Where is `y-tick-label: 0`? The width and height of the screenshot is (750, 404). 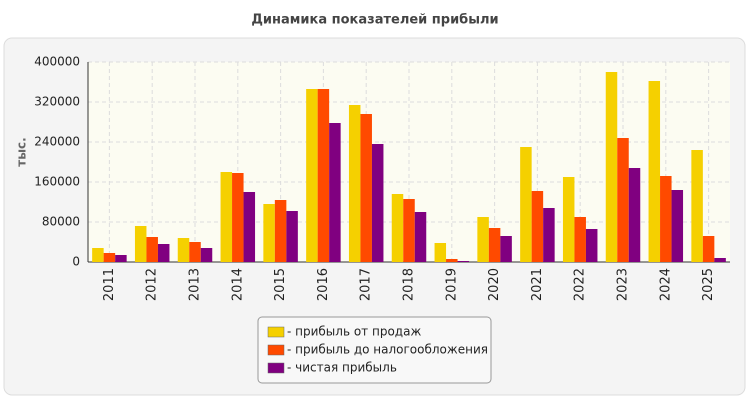
y-tick-label: 0 is located at coordinates (76, 262).